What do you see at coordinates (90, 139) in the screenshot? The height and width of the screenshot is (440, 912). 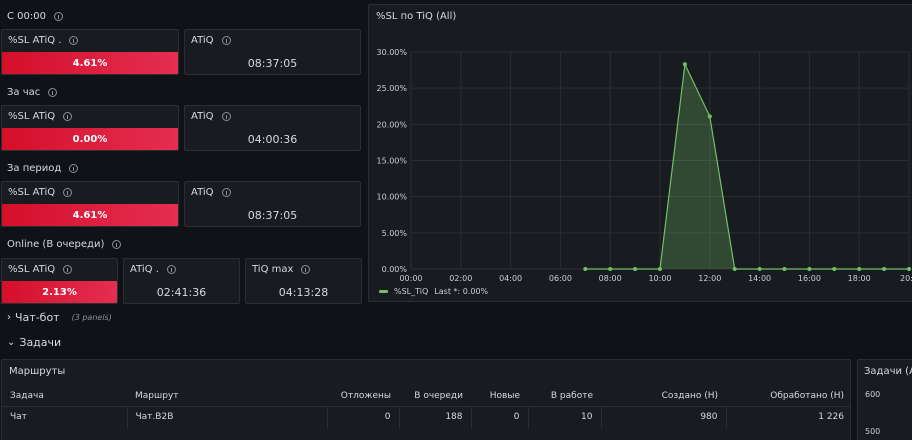 I see `sl-value: 0.00%` at bounding box center [90, 139].